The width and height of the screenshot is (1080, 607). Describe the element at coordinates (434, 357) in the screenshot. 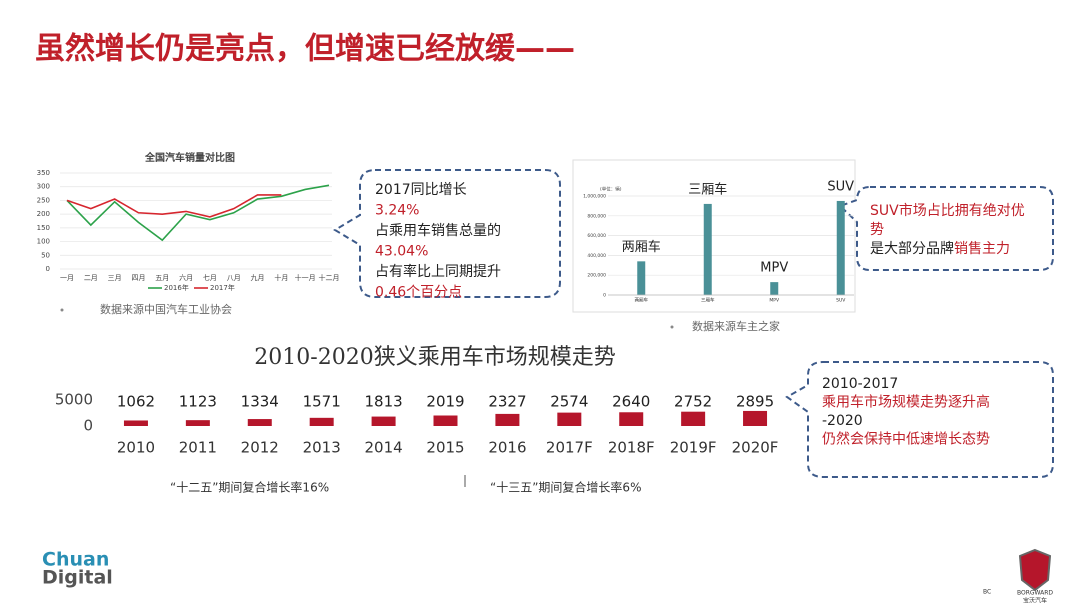

I see `chart-title: 2010-2020狭义乘用车市场规模走势` at that location.